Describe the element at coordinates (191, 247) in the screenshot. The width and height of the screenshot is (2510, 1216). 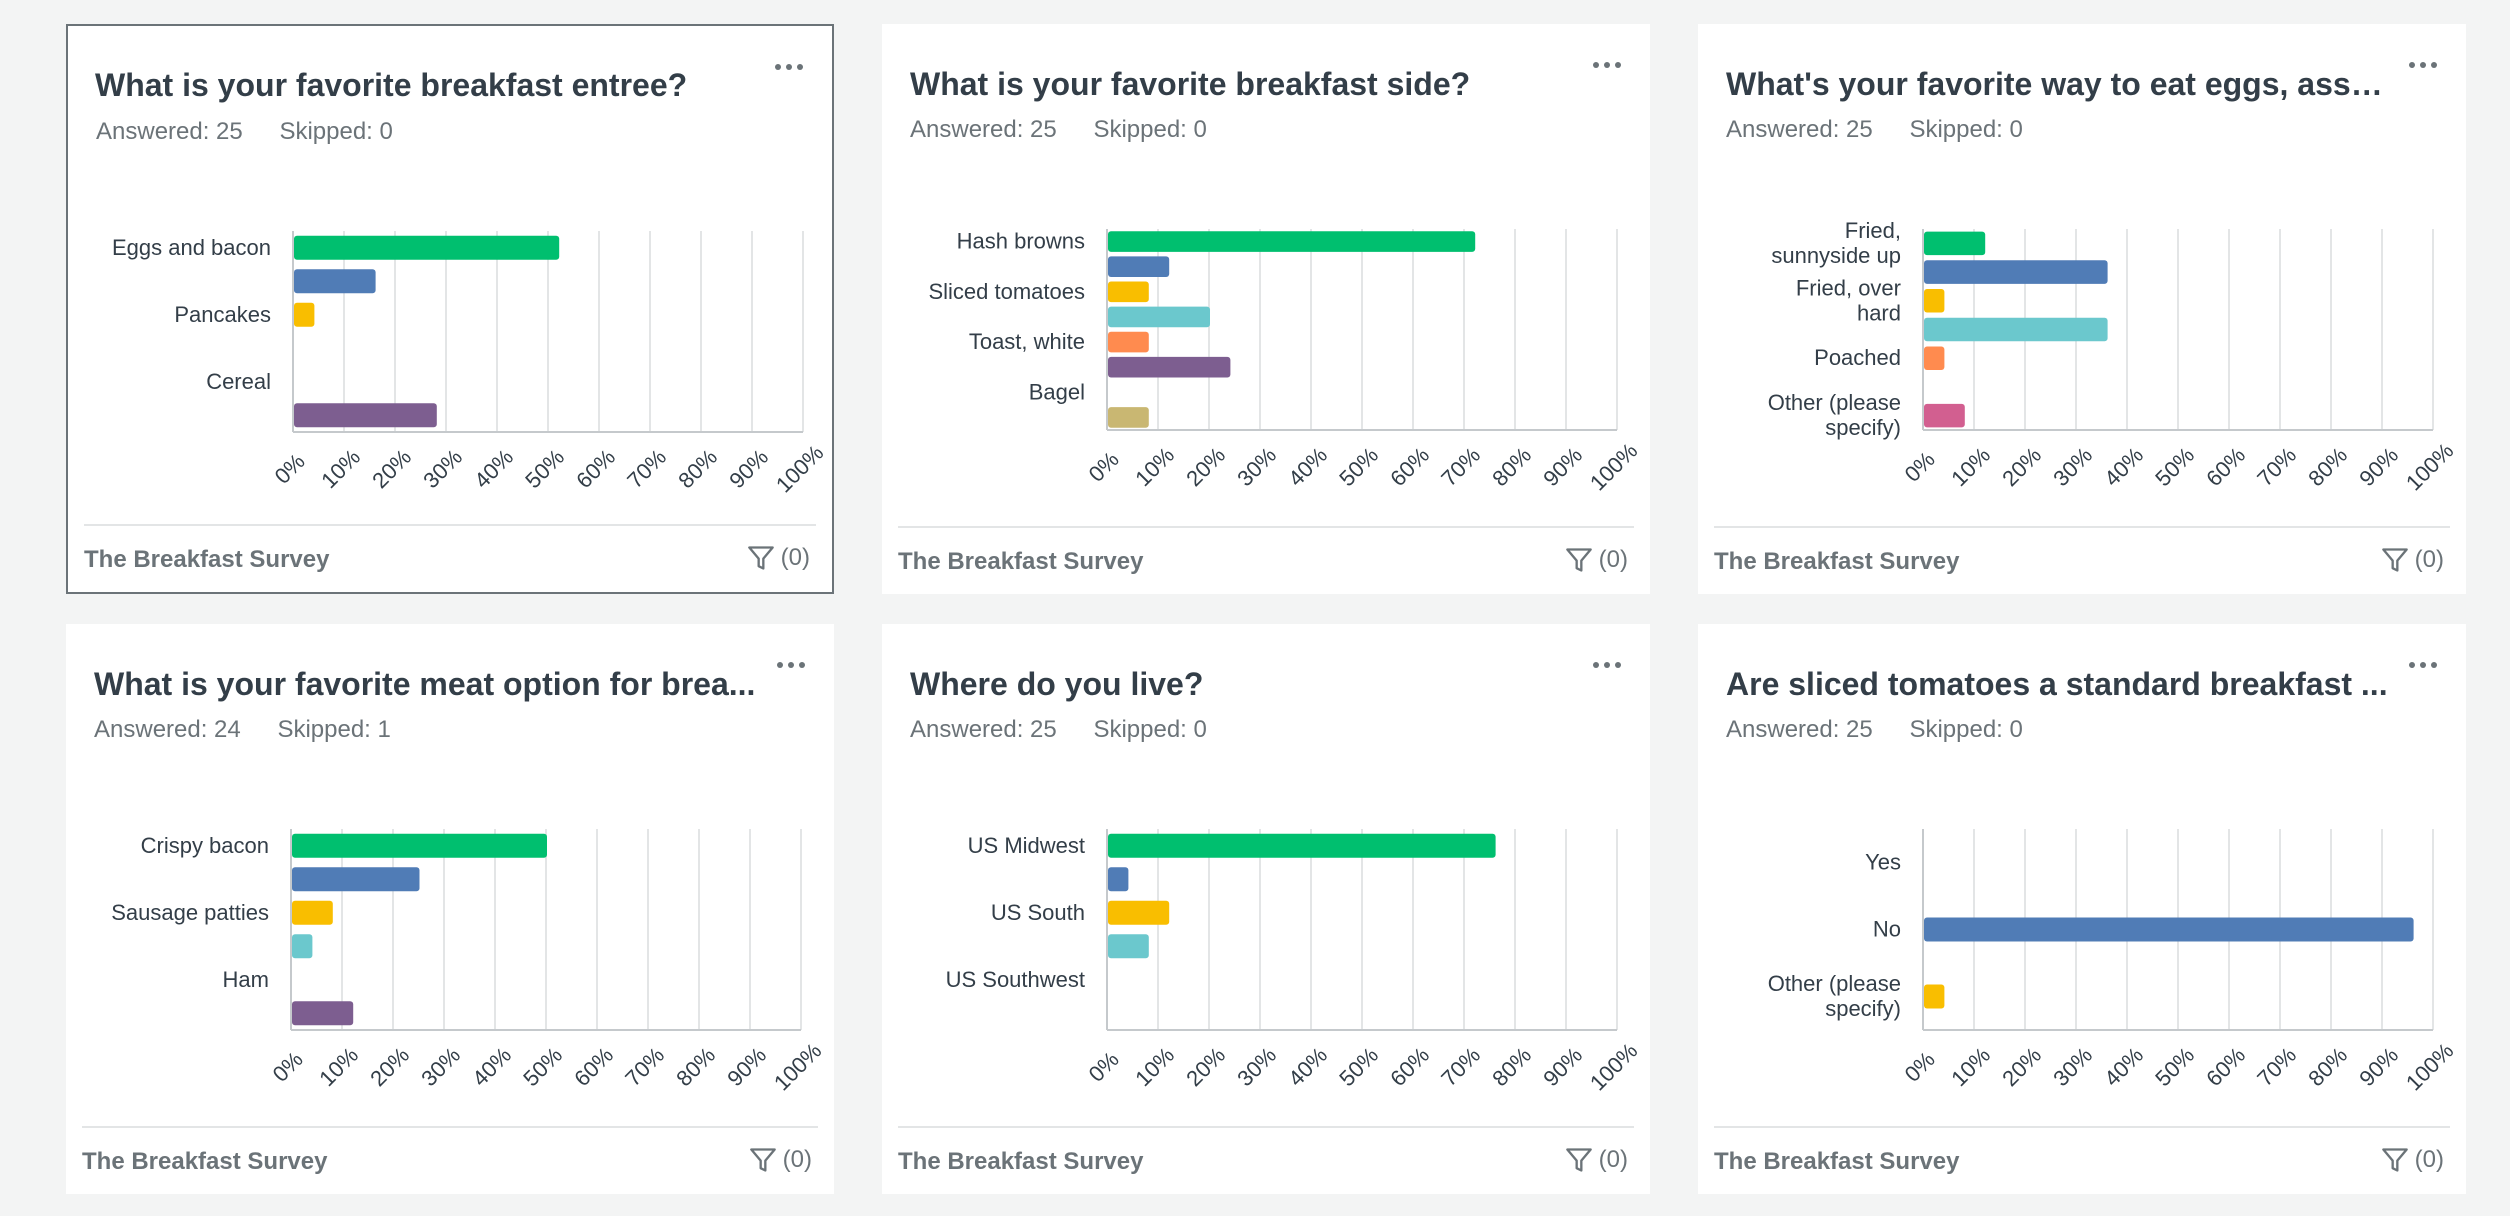
I see `category-label: Eggs and bacon` at that location.